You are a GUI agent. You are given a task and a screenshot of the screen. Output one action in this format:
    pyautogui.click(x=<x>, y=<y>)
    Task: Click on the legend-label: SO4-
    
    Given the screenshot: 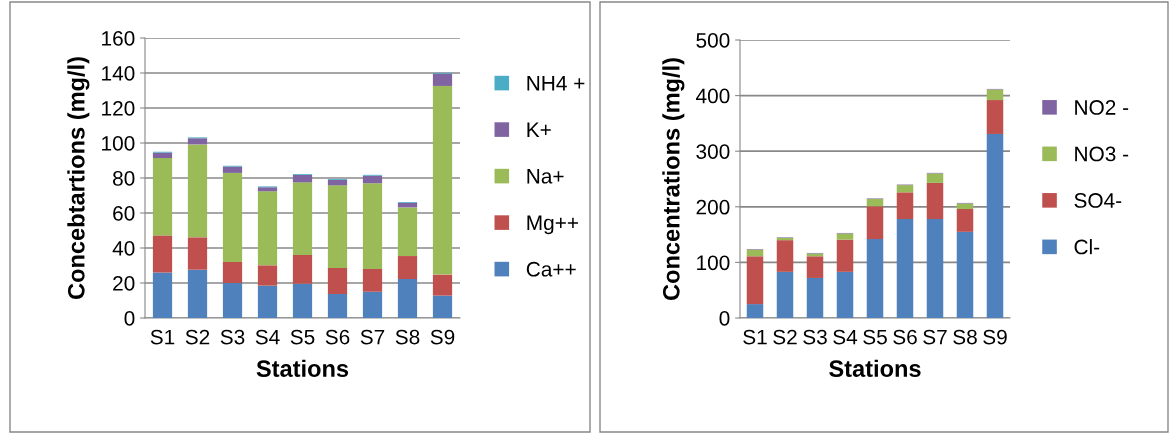 What is the action you would take?
    pyautogui.click(x=1098, y=200)
    